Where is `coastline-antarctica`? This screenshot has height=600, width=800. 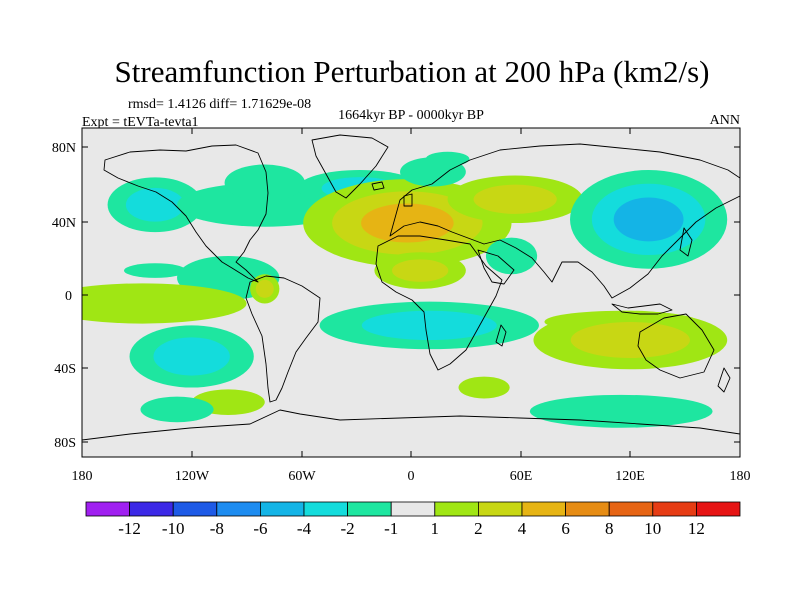 coastline-antarctica is located at coordinates (411, 425).